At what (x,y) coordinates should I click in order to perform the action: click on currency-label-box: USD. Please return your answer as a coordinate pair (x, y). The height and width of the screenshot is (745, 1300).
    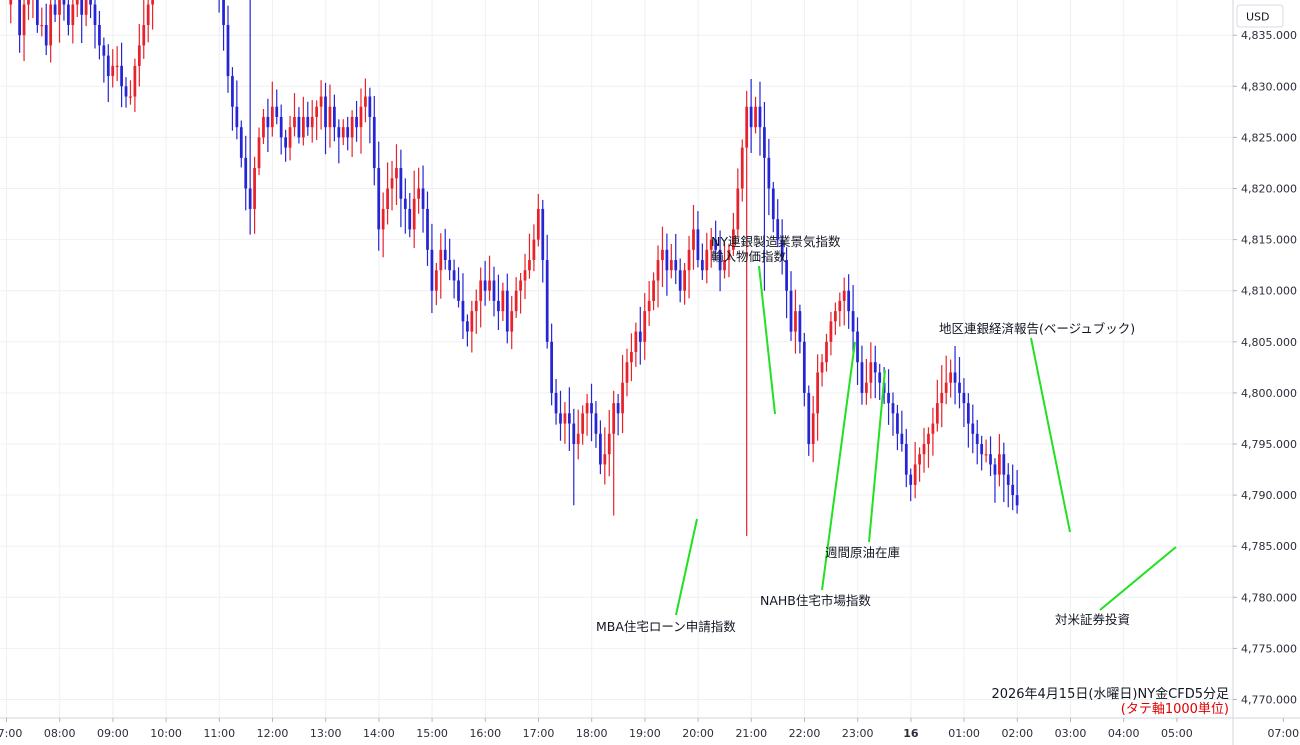
    Looking at the image, I should click on (1260, 16).